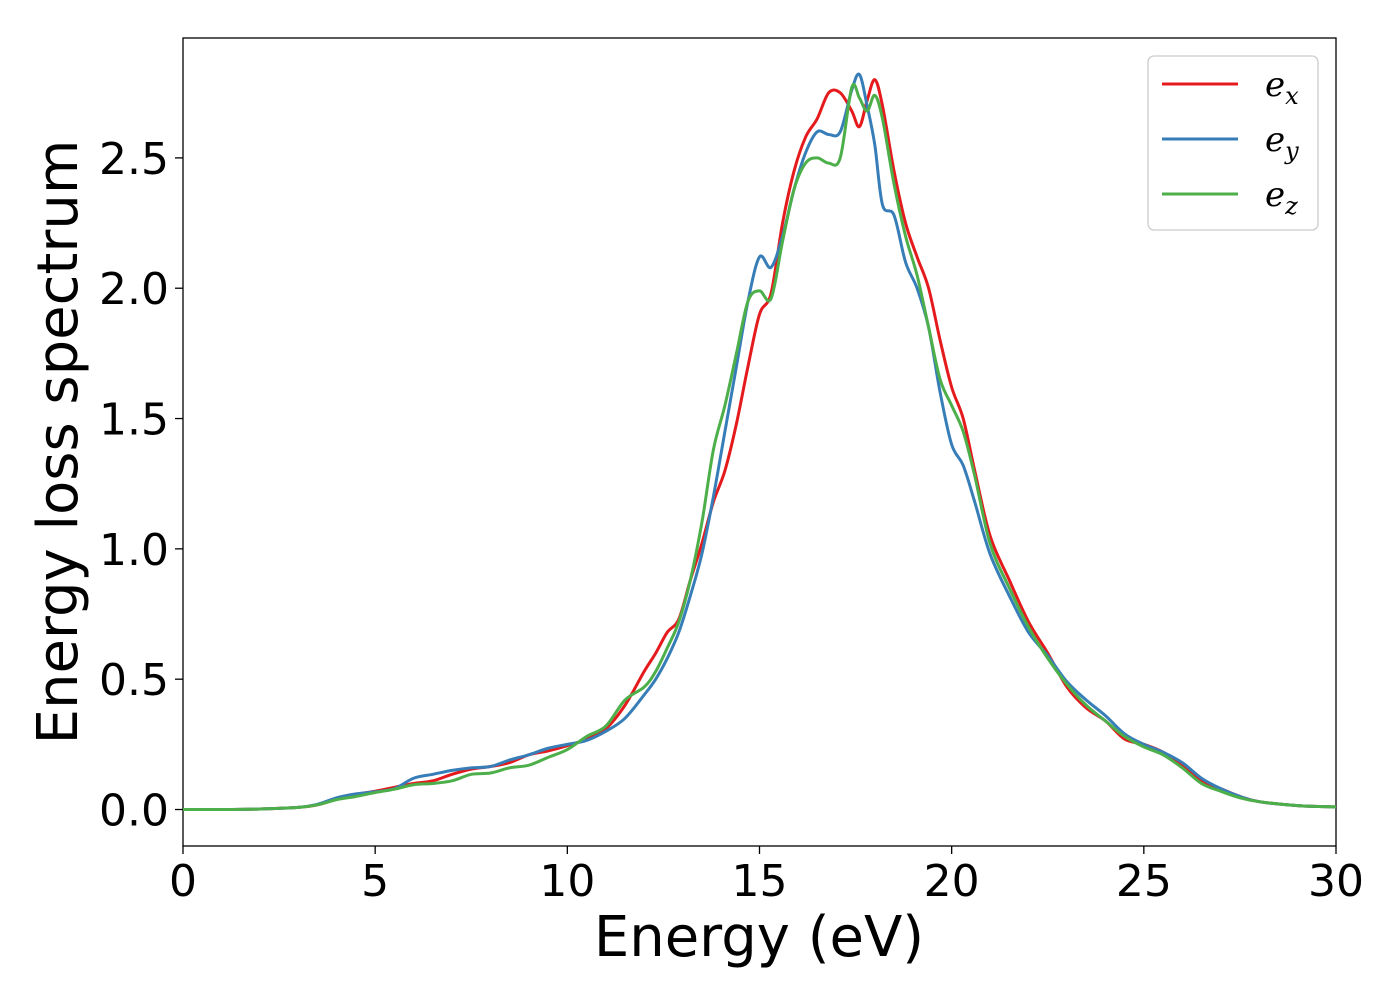 The height and width of the screenshot is (1000, 1400). What do you see at coordinates (183, 881) in the screenshot?
I see `x-tick-label: 0` at bounding box center [183, 881].